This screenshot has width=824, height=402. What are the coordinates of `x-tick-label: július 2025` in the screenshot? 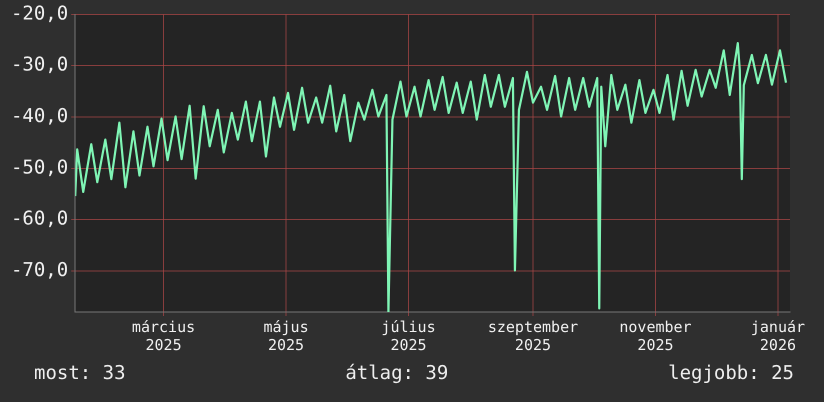 It's located at (408, 336).